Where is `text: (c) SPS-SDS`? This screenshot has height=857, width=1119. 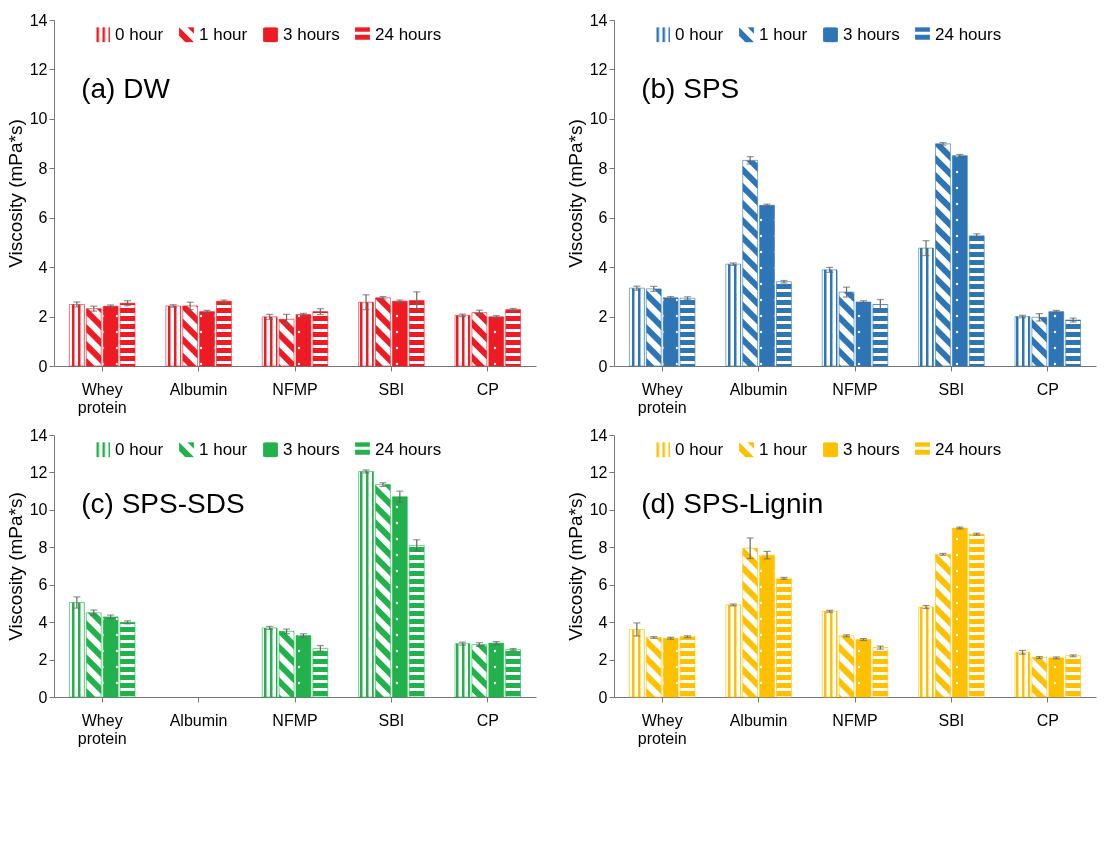
text: (c) SPS-SDS is located at coordinates (163, 503).